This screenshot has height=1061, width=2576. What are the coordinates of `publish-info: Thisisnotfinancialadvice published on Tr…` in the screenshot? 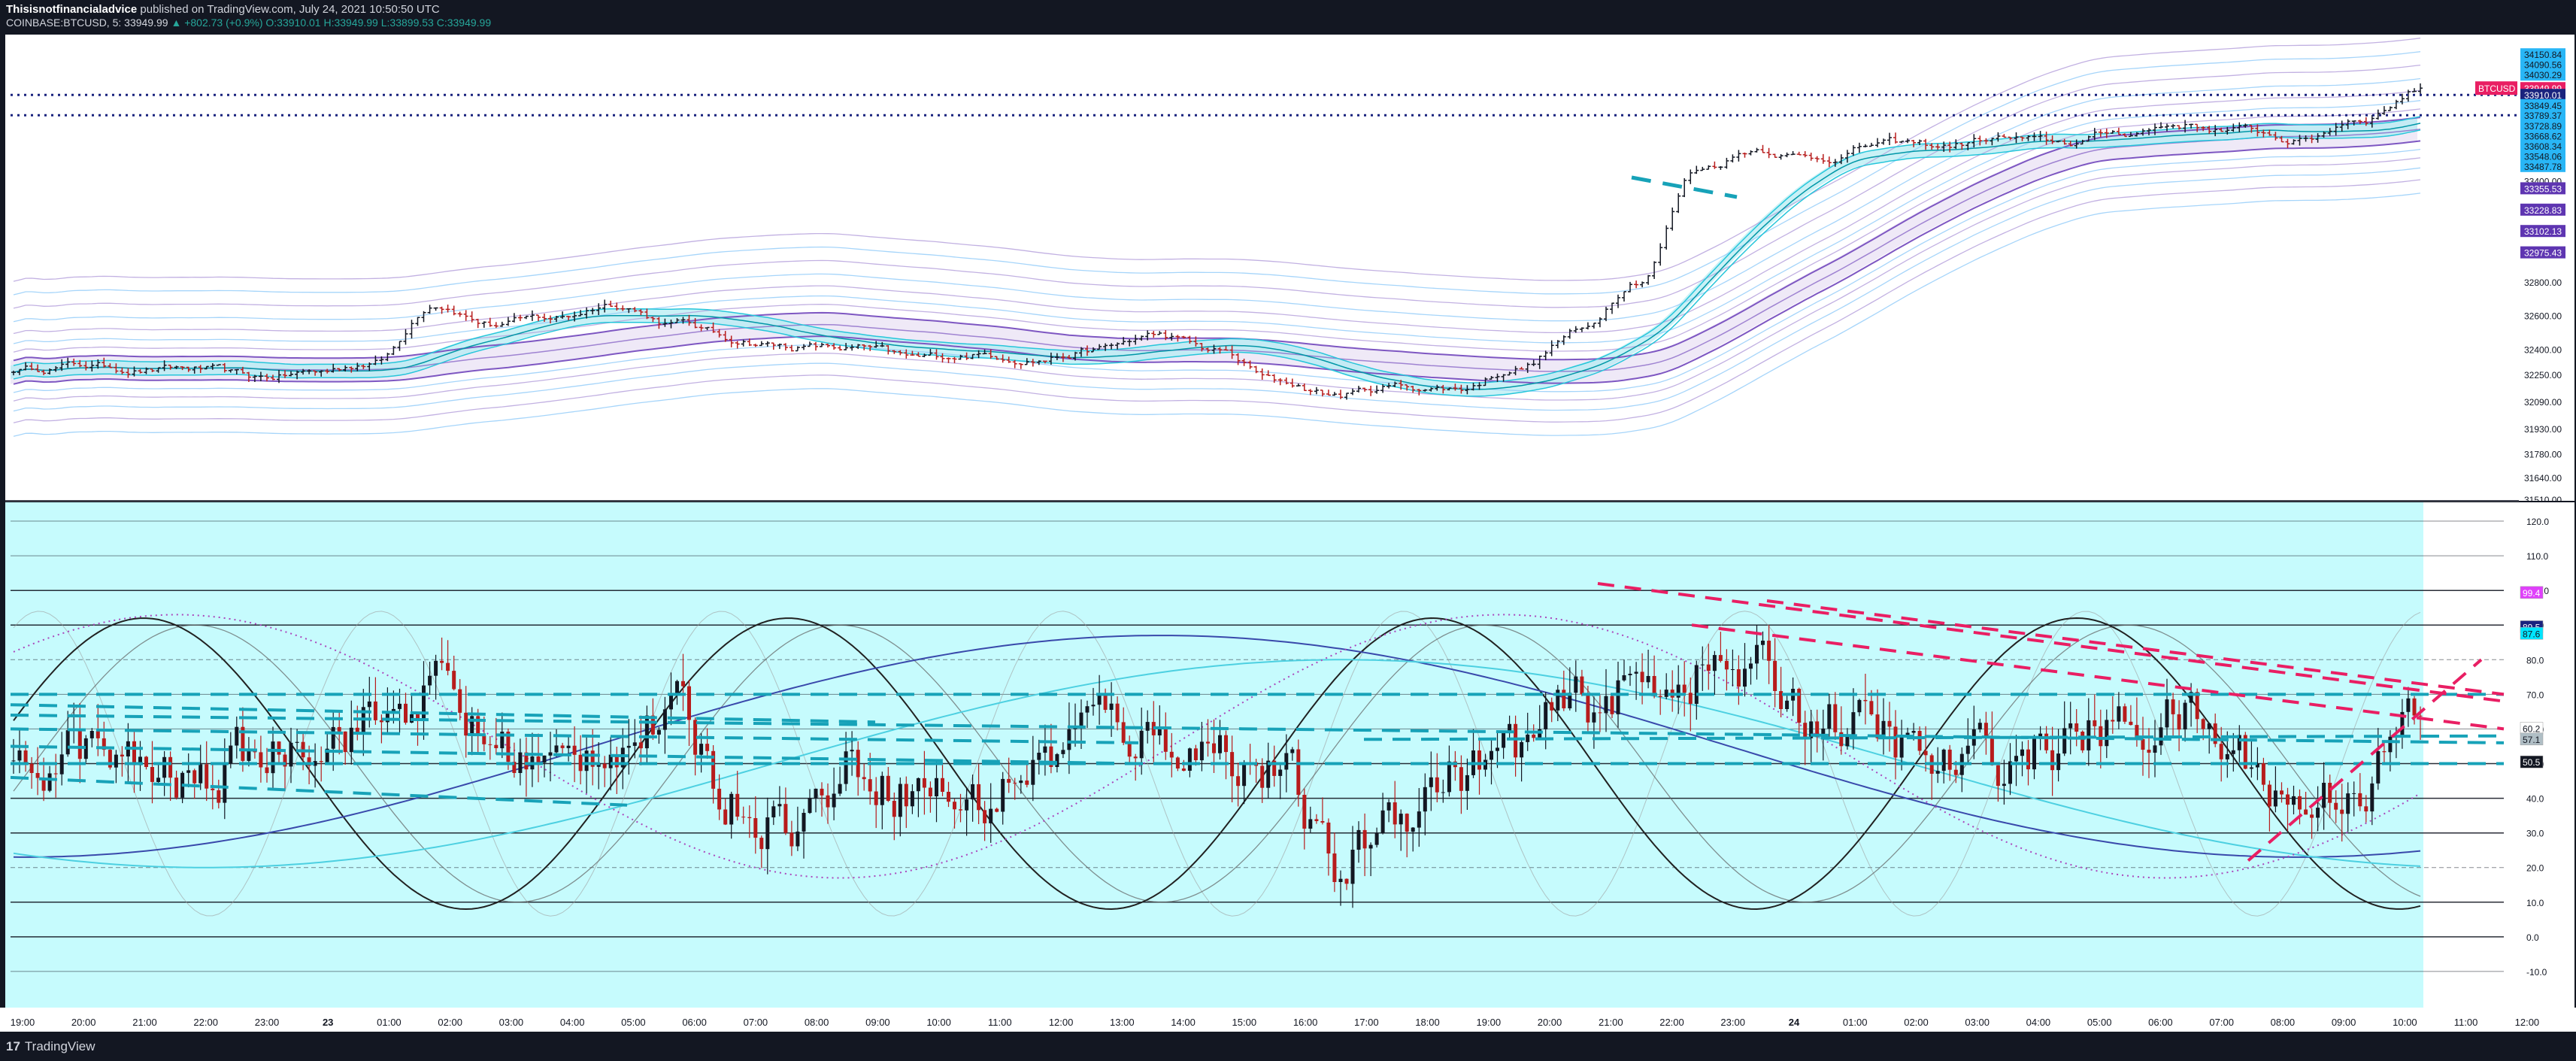 It's located at (223, 9).